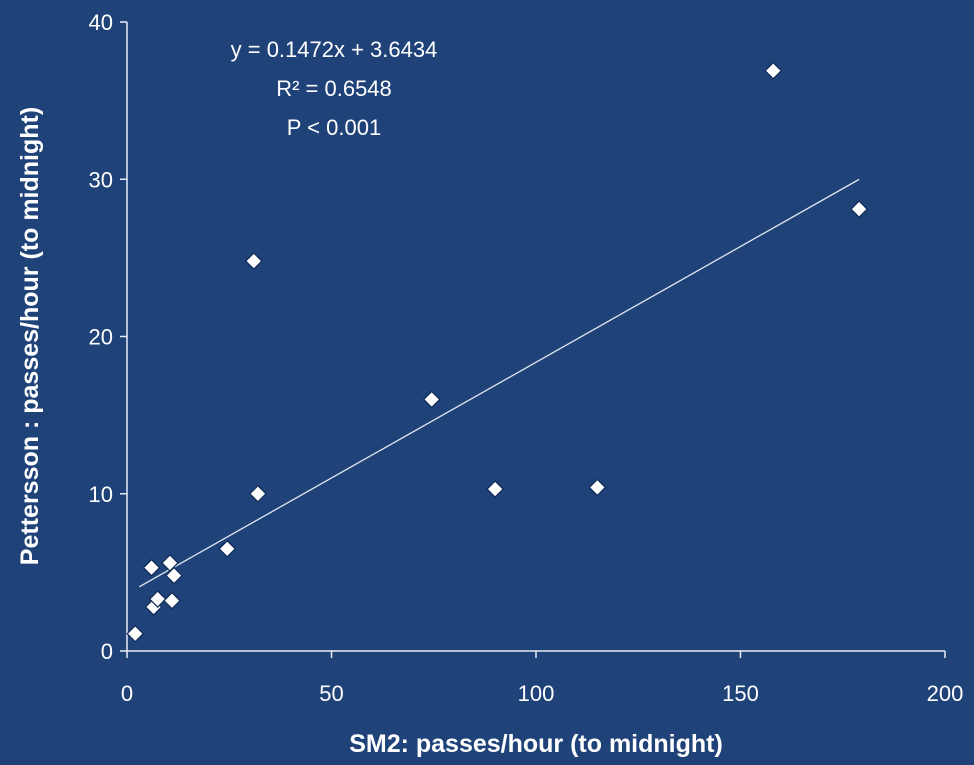  I want to click on annotation-line-1: y = 0.1472x + 3.6434, so click(334, 49).